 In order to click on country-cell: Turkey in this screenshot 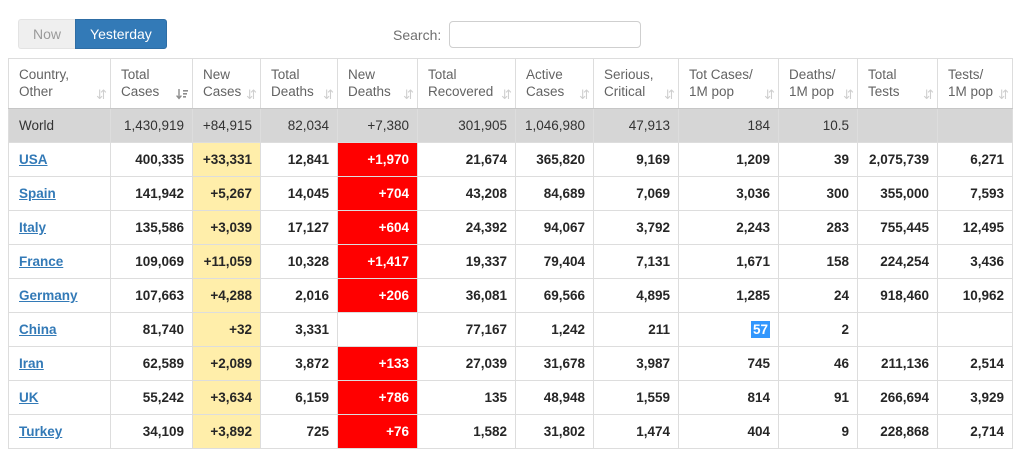, I will do `click(59, 431)`.